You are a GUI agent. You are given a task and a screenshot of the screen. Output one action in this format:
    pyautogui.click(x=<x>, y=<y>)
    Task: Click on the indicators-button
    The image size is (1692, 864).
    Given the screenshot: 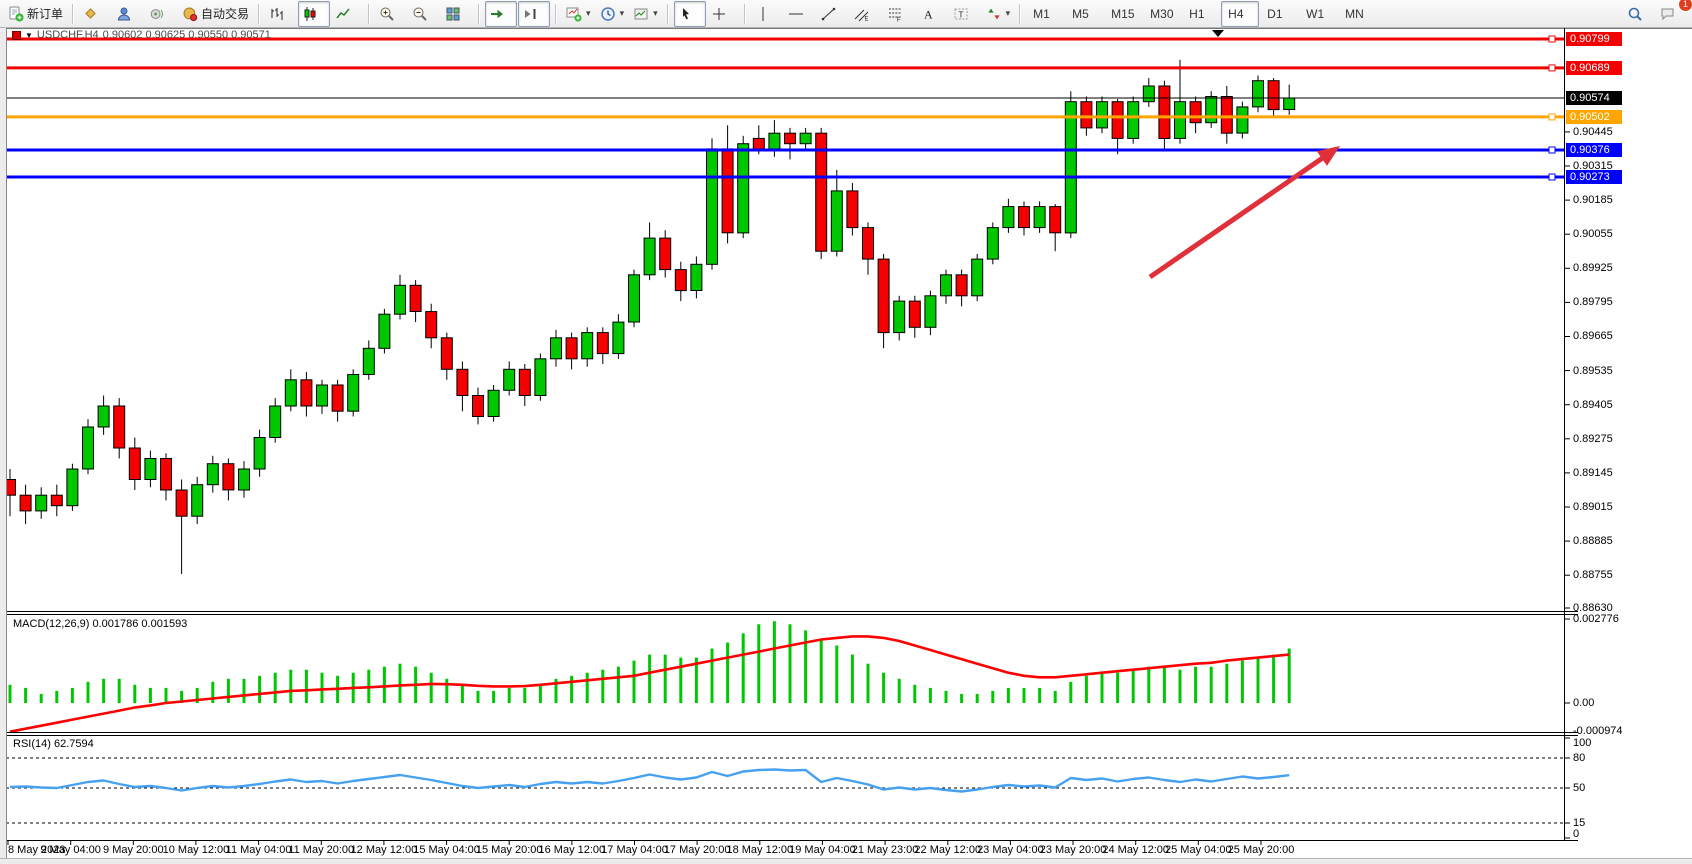 What is the action you would take?
    pyautogui.click(x=95, y=14)
    